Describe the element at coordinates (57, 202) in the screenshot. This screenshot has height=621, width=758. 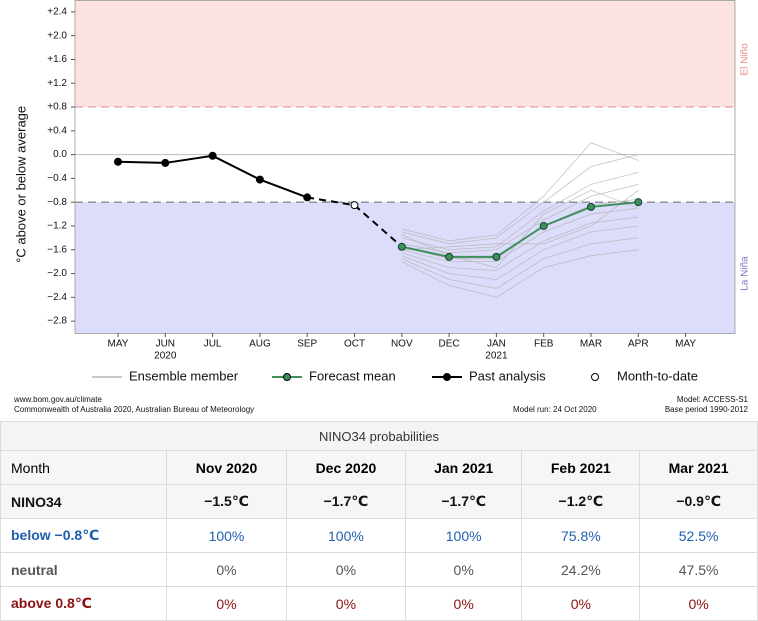
I see `y-tick-label: −0.8` at that location.